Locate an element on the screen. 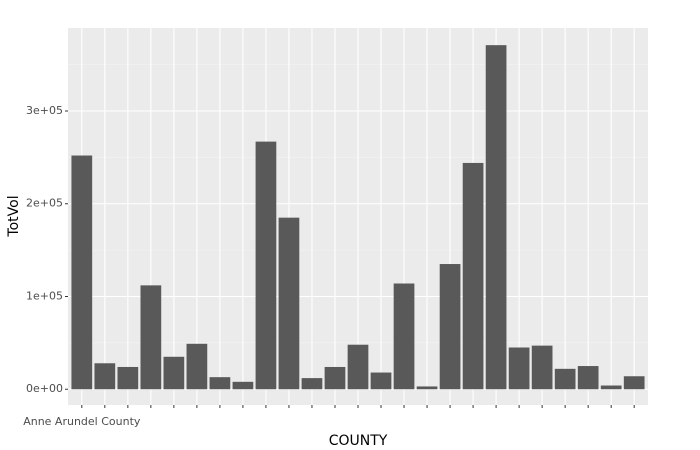 This screenshot has width=700, height=450. y-axis-title: TotVol is located at coordinates (14, 216).